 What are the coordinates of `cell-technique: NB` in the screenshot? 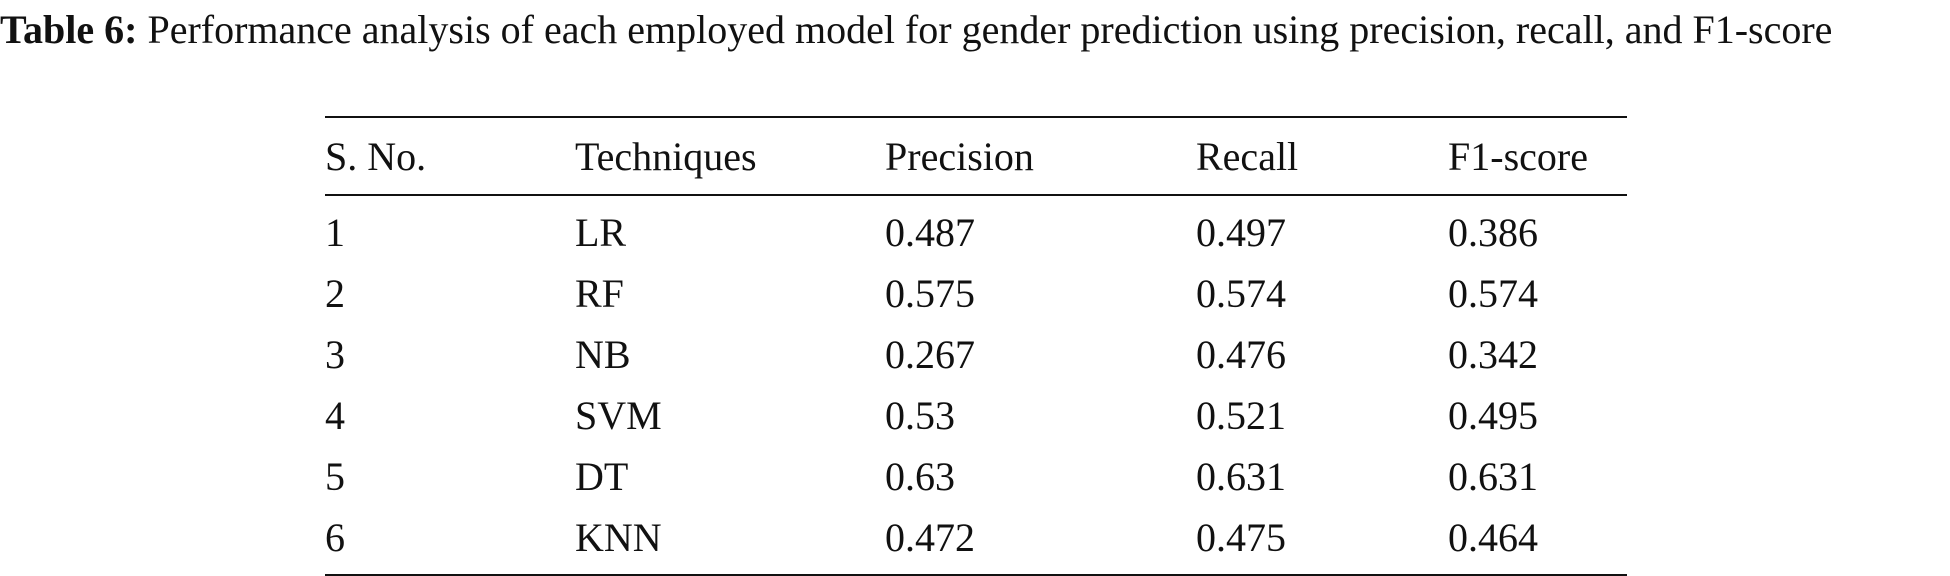 It's located at (603, 354).